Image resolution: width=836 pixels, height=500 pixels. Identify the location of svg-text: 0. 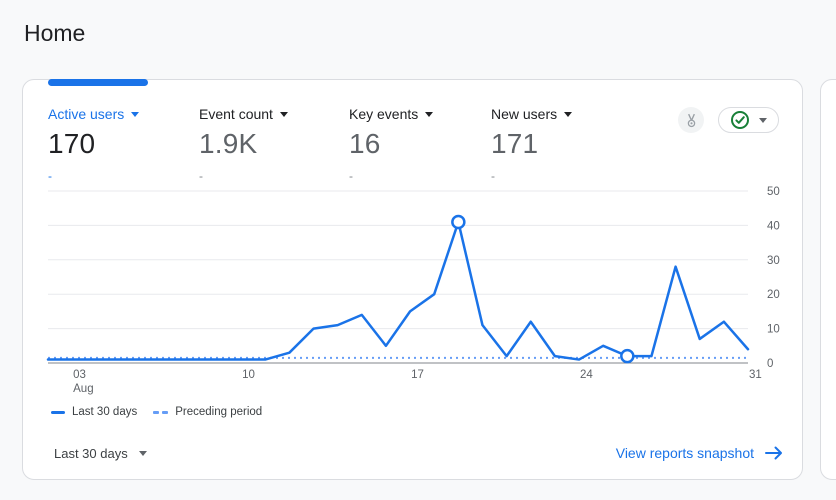
(770, 364).